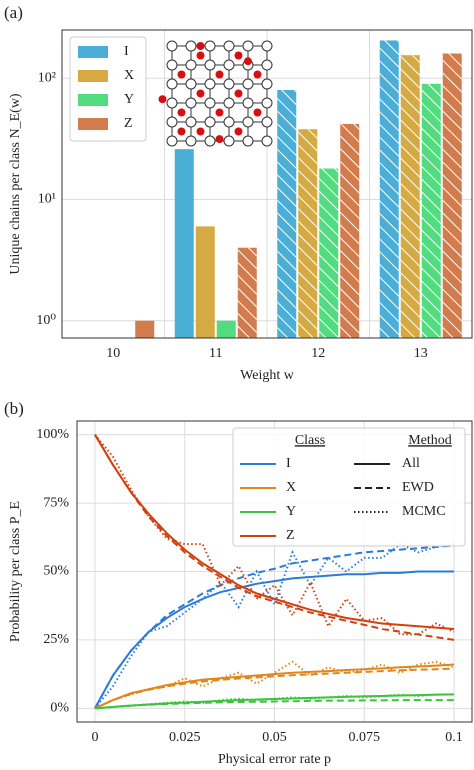 Image resolution: width=474 pixels, height=770 pixels. Describe the element at coordinates (424, 511) in the screenshot. I see `legend-label: MCMC` at that location.